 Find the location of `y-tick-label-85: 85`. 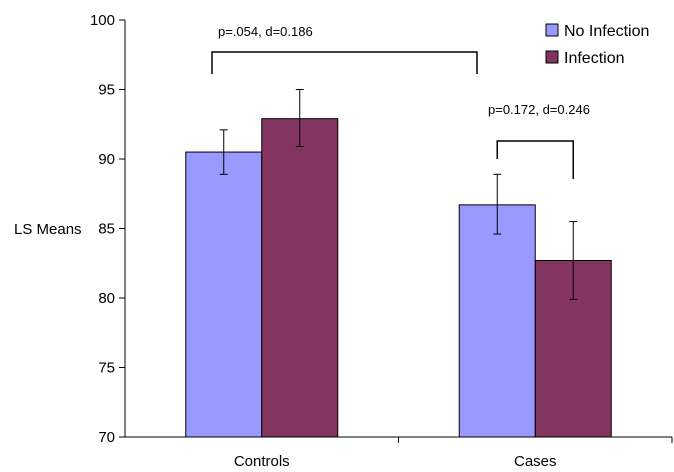

y-tick-label-85: 85 is located at coordinates (106, 229).